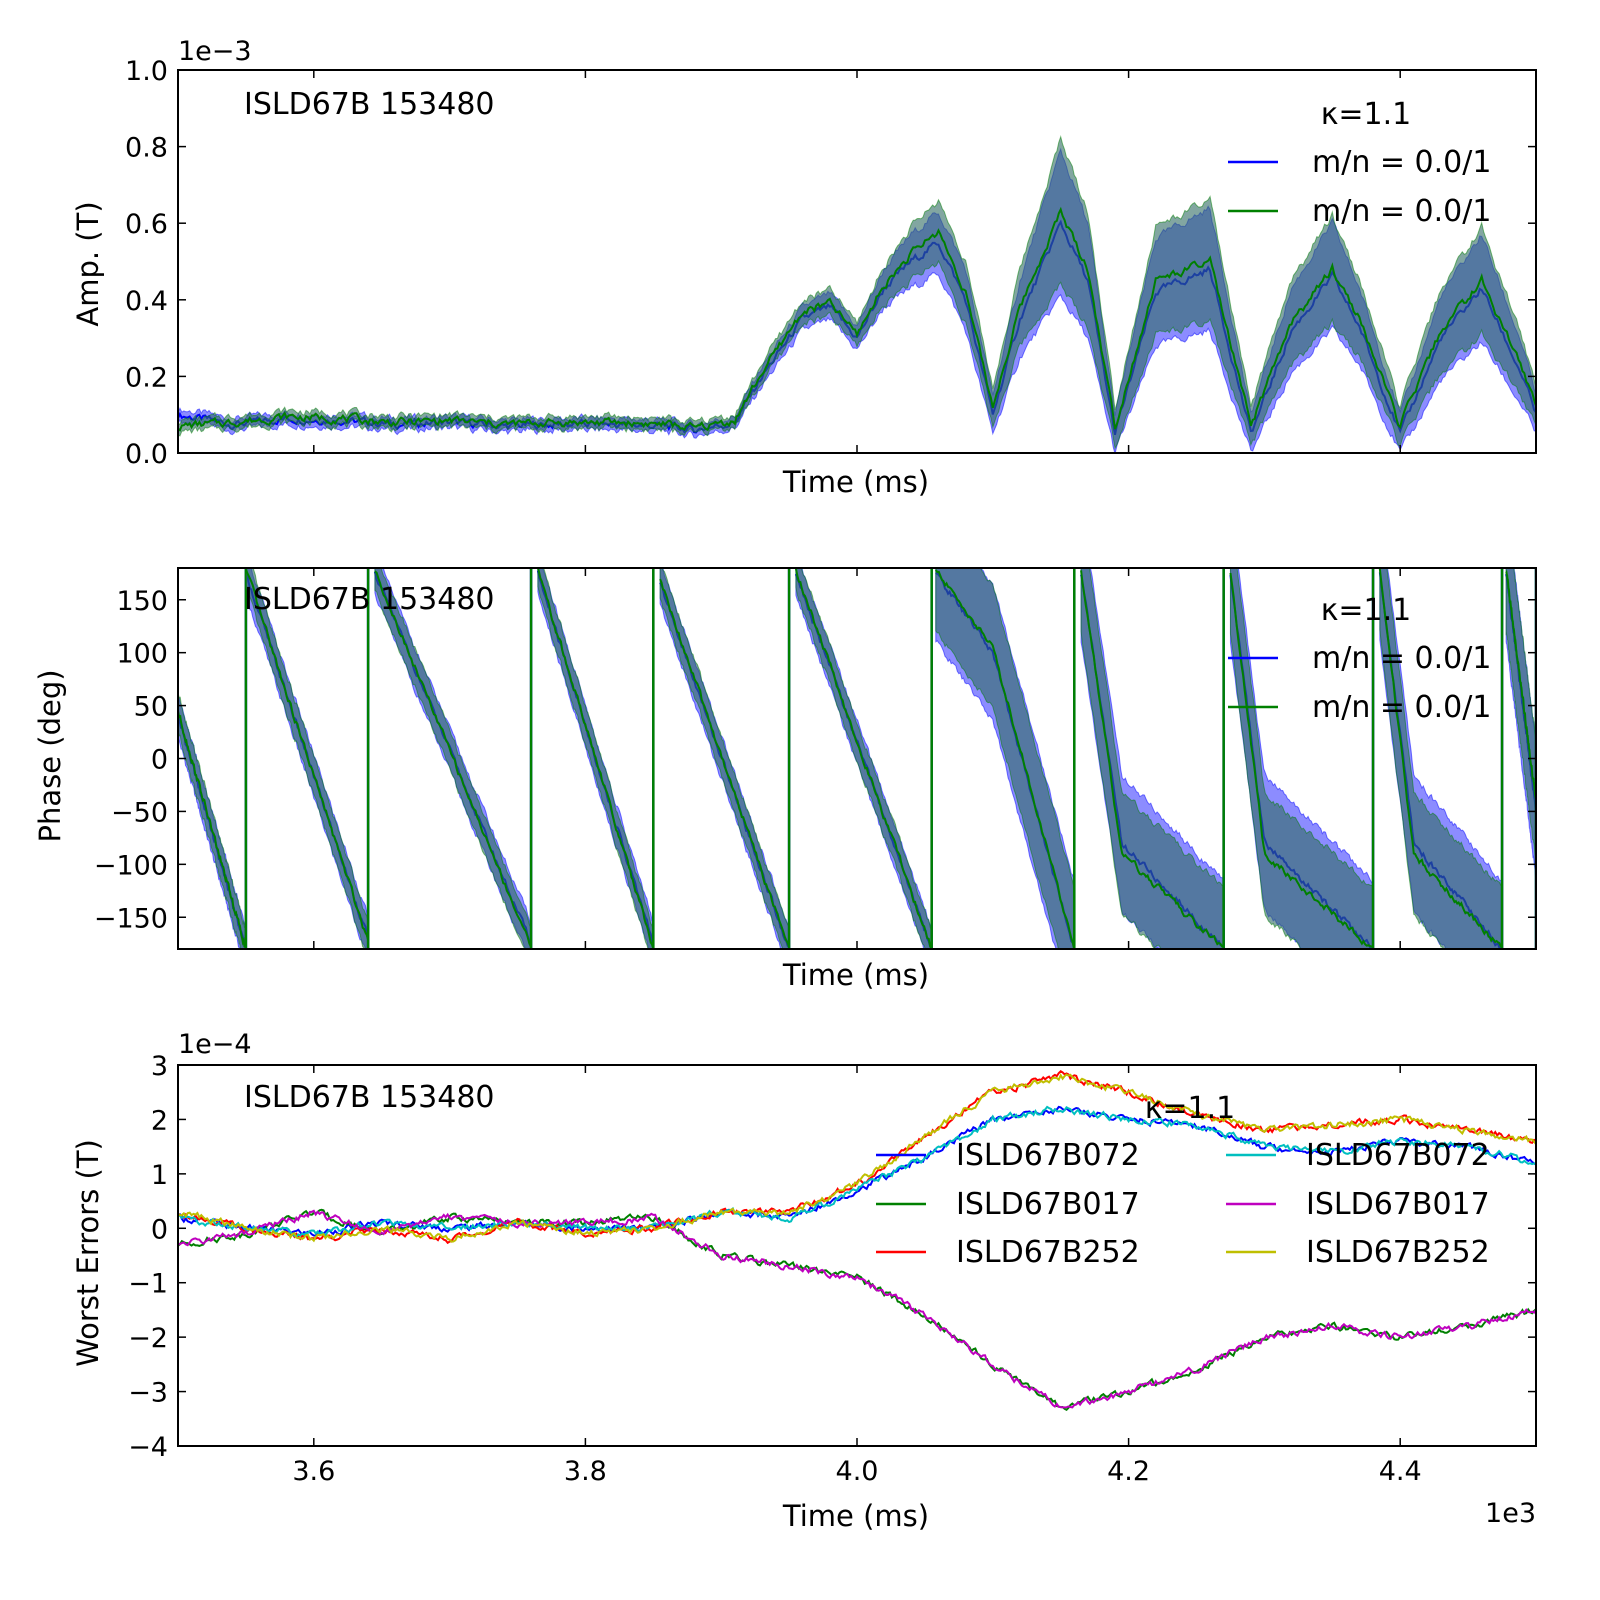 The width and height of the screenshot is (1600, 1600). What do you see at coordinates (88, 263) in the screenshot?
I see `amplitude-ylabel: Amp. (T)` at bounding box center [88, 263].